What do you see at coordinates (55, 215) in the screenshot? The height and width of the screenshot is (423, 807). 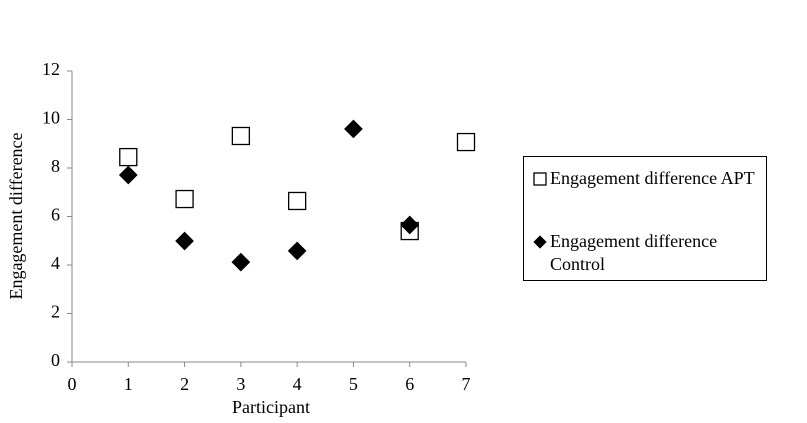 I see `y-tick-label: 6` at bounding box center [55, 215].